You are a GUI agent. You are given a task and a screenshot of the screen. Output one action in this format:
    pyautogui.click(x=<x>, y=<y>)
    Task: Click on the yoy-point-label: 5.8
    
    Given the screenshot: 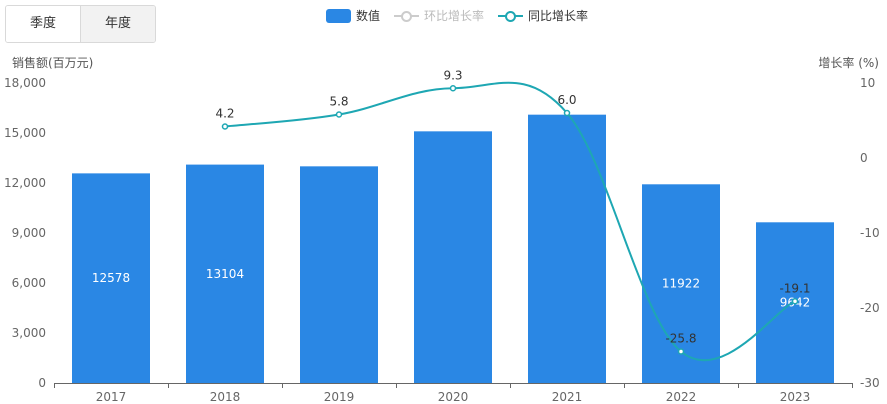 What is the action you would take?
    pyautogui.click(x=338, y=102)
    